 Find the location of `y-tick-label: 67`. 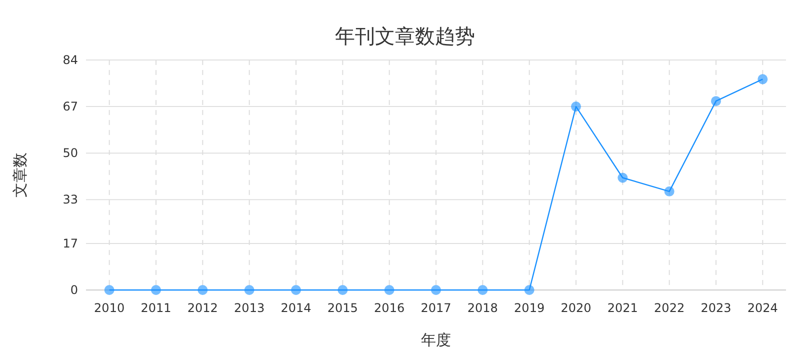

y-tick-label: 67 is located at coordinates (70, 107).